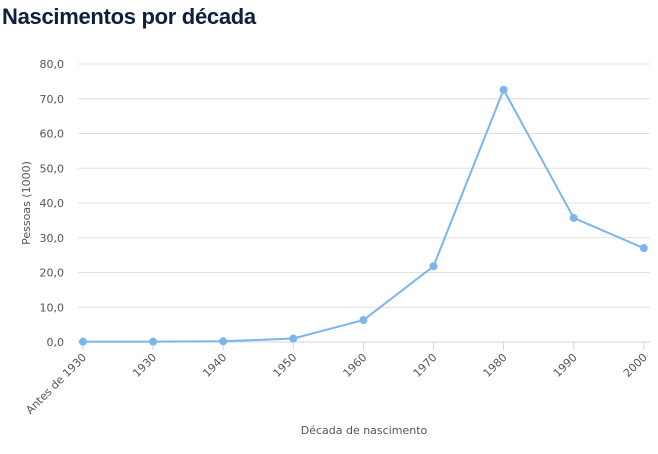  Describe the element at coordinates (425, 365) in the screenshot. I see `x-tick-label: 1970` at that location.